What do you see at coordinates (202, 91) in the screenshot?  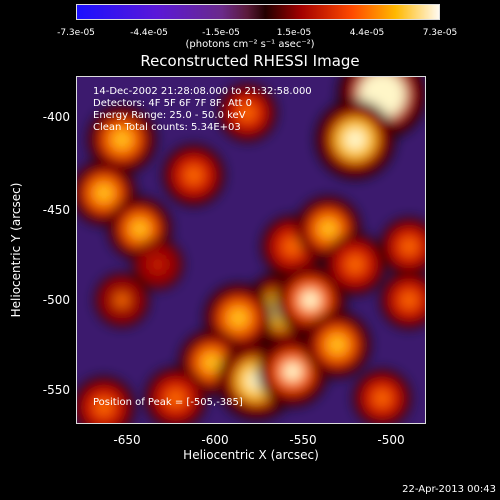 I see `annotation-time-range: 14-Dec-2002 21:28:08.000 to 21:32:58.000` at bounding box center [202, 91].